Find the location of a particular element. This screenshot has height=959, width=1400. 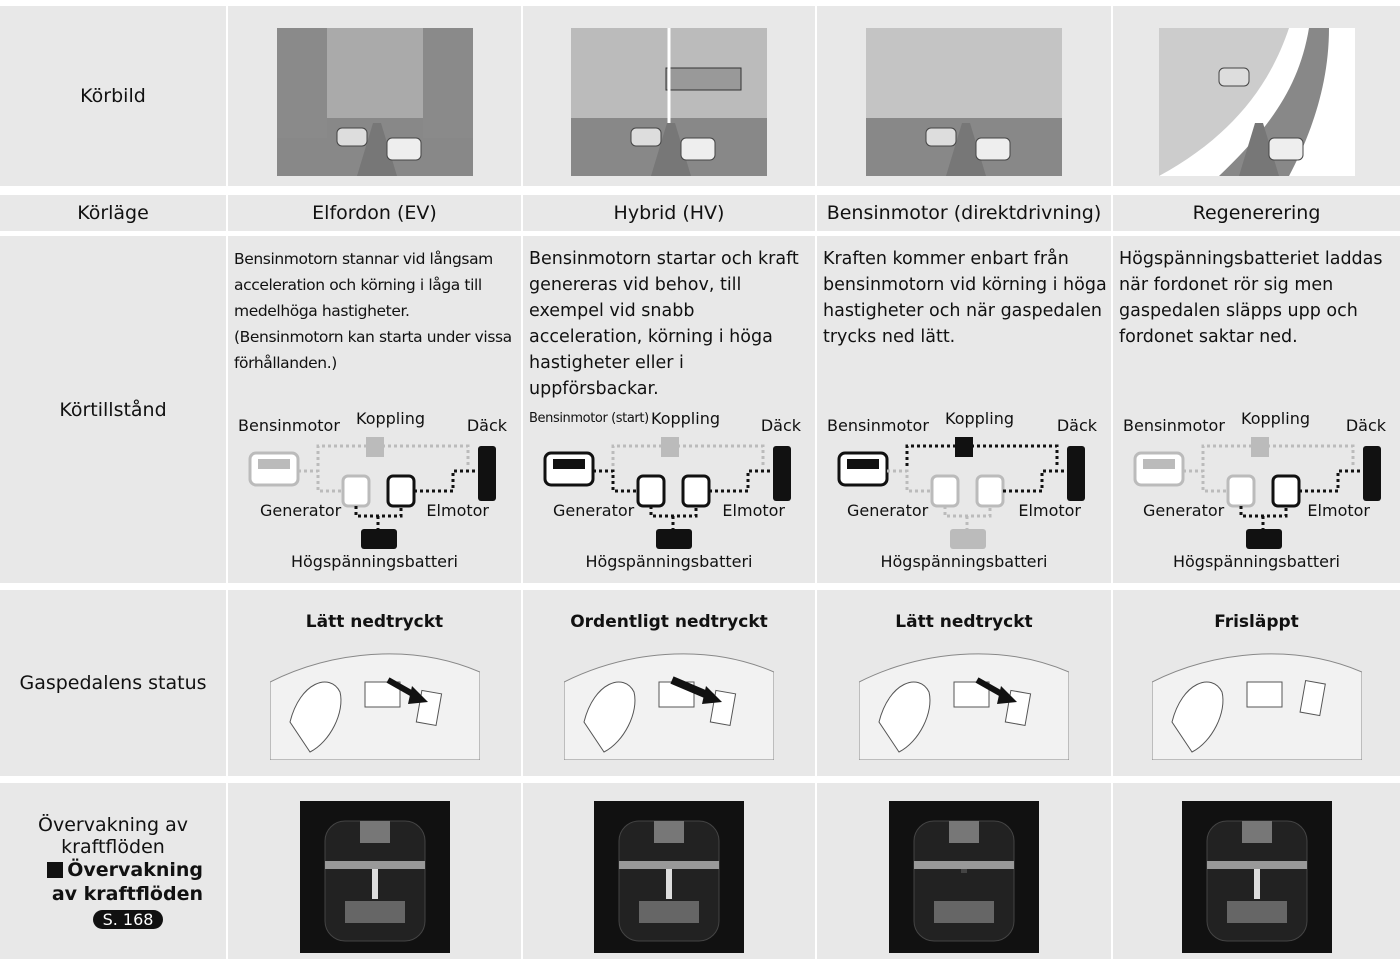

row-label: Körläge is located at coordinates (113, 213).